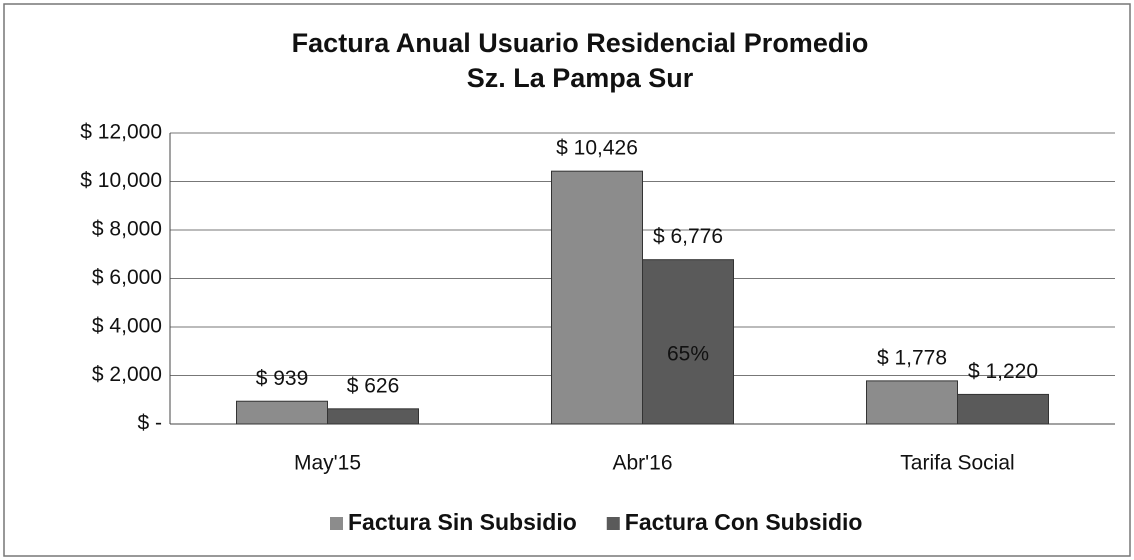  Describe the element at coordinates (688, 236) in the screenshot. I see `value-label: $ 6,776` at that location.